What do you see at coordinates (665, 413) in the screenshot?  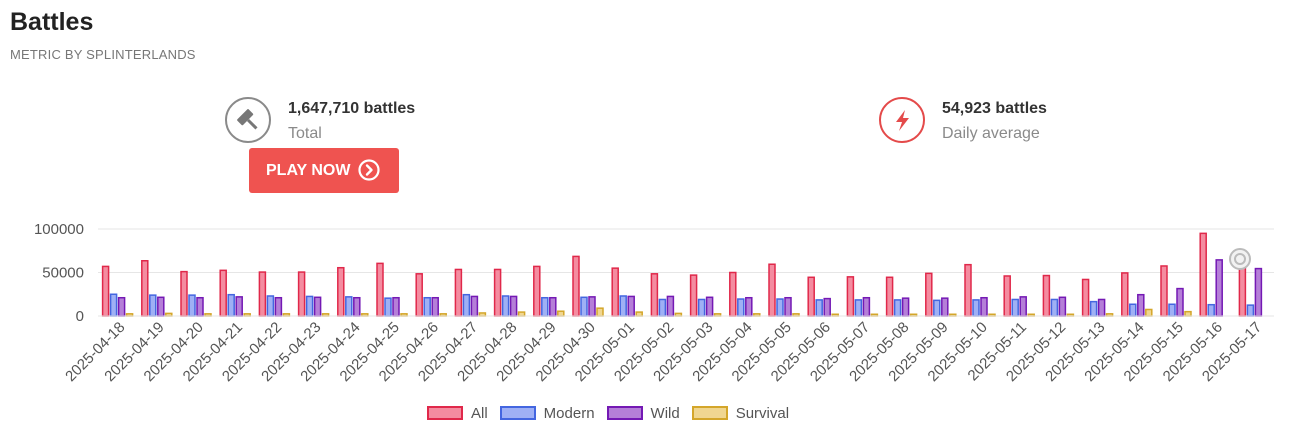 I see `legend-label: Wild` at bounding box center [665, 413].